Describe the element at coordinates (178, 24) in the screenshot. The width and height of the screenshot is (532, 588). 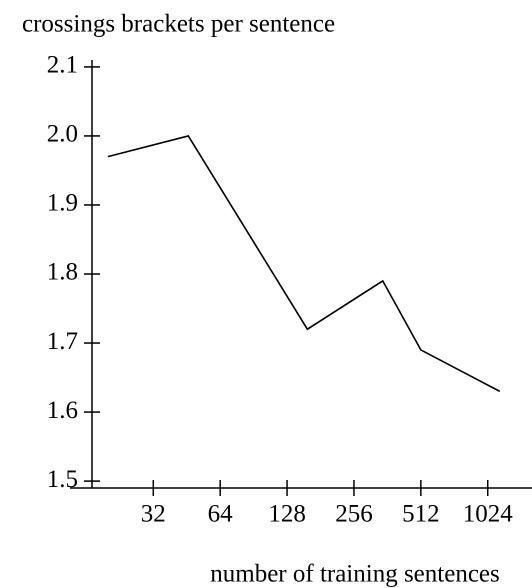
I see `y-axis-title: crossings brackets per sentence` at that location.